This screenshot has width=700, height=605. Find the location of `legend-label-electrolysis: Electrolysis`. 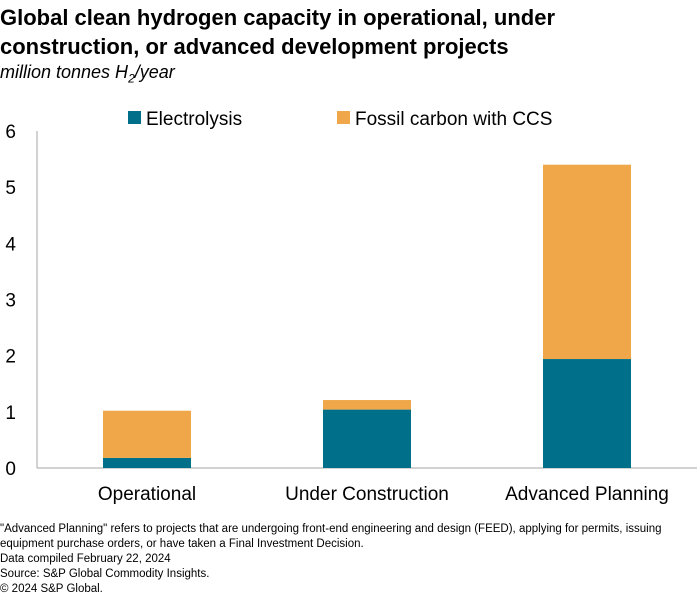

legend-label-electrolysis: Electrolysis is located at coordinates (194, 119).